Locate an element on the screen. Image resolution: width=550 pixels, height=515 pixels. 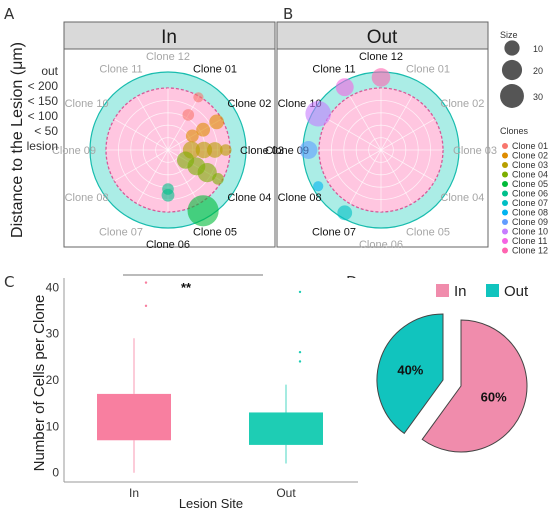
radial-label: < 100 is located at coordinates (43, 116).